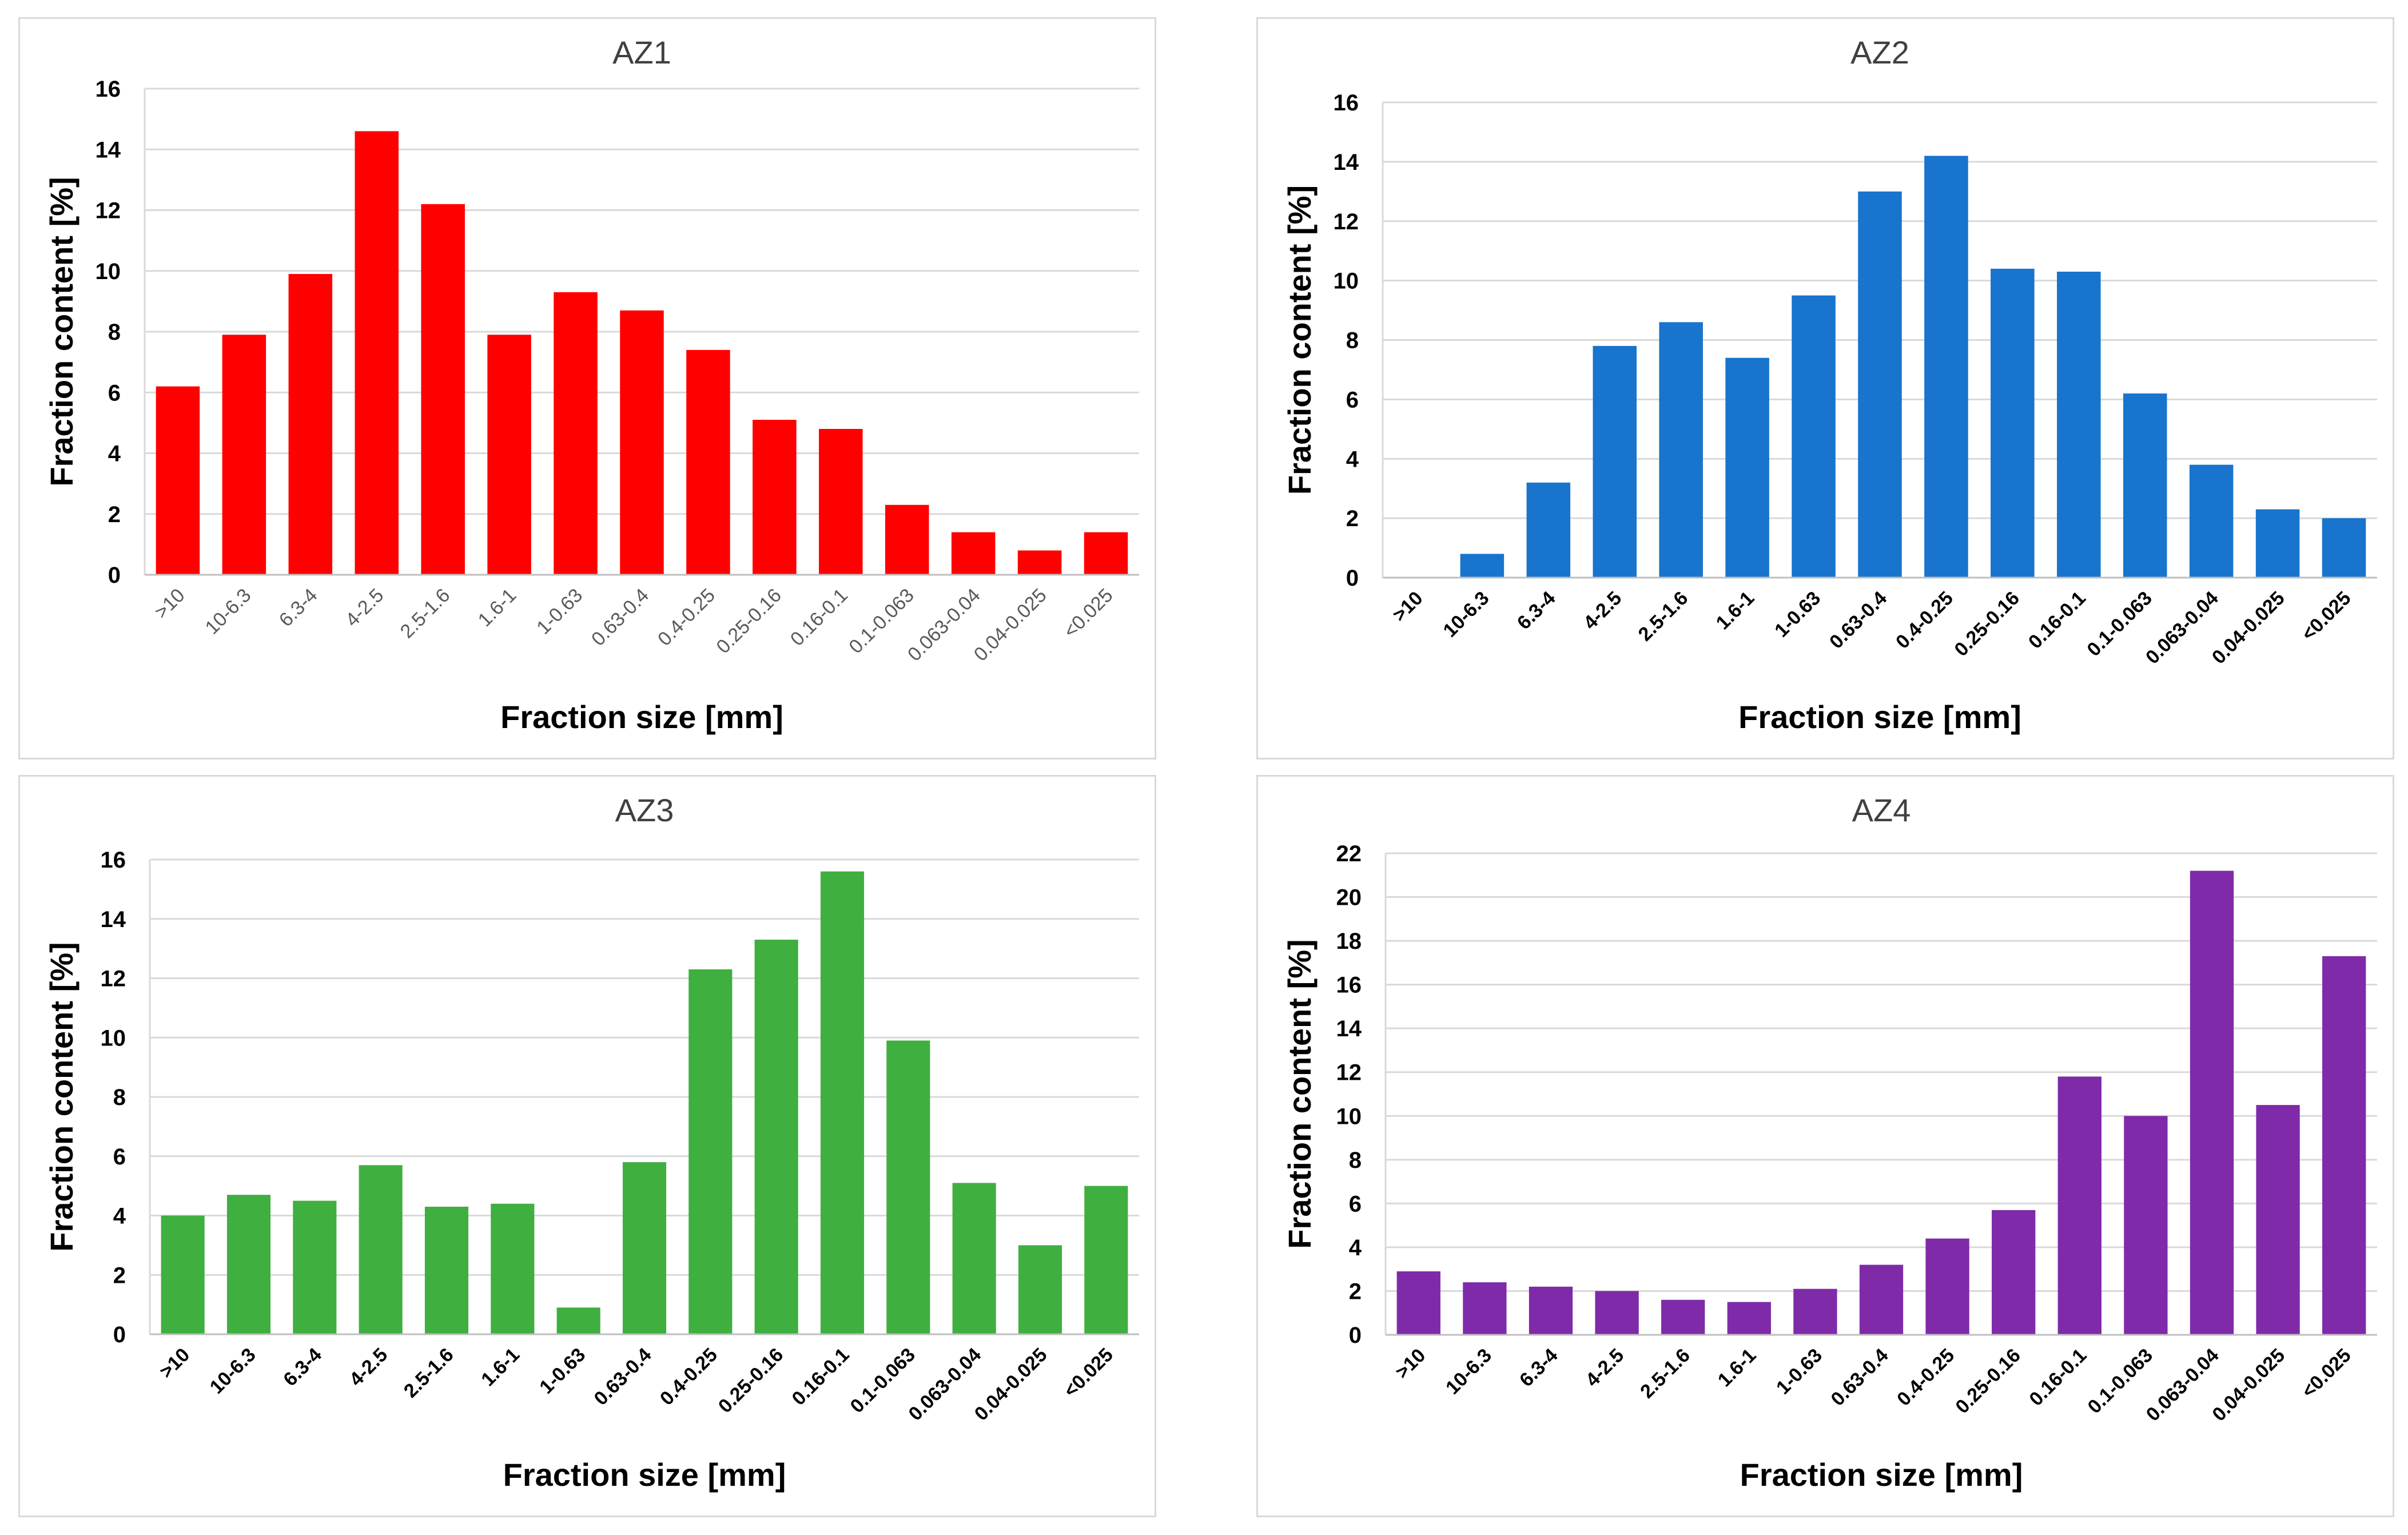  What do you see at coordinates (1349, 897) in the screenshot?
I see `y-tick-label: 20` at bounding box center [1349, 897].